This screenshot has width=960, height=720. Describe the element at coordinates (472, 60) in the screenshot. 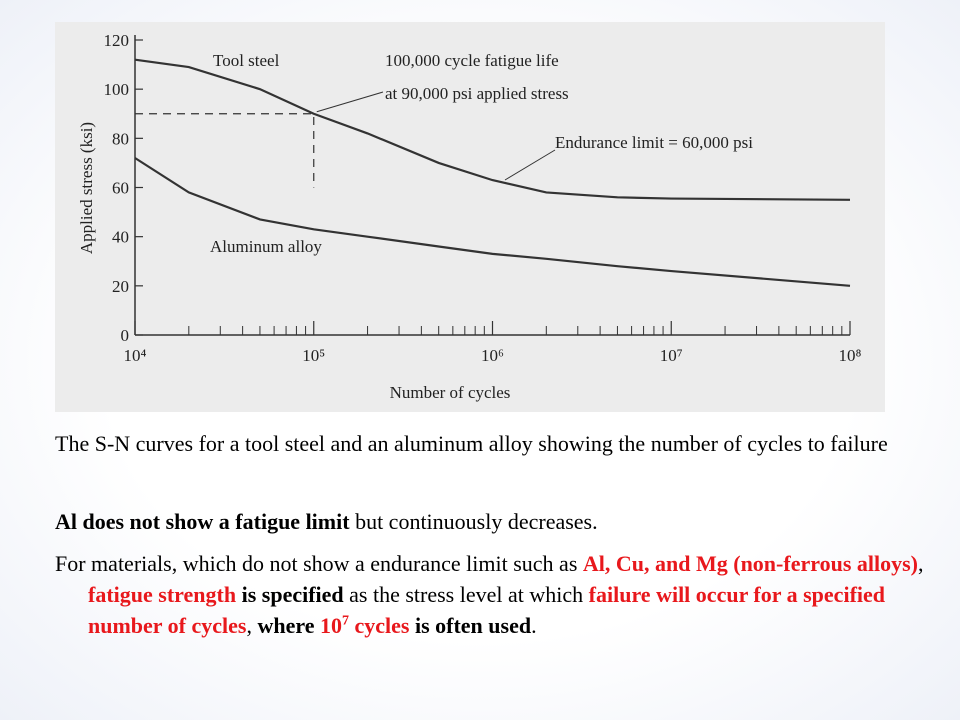

I see `annotation: 100,000 cycle fatigue life` at that location.